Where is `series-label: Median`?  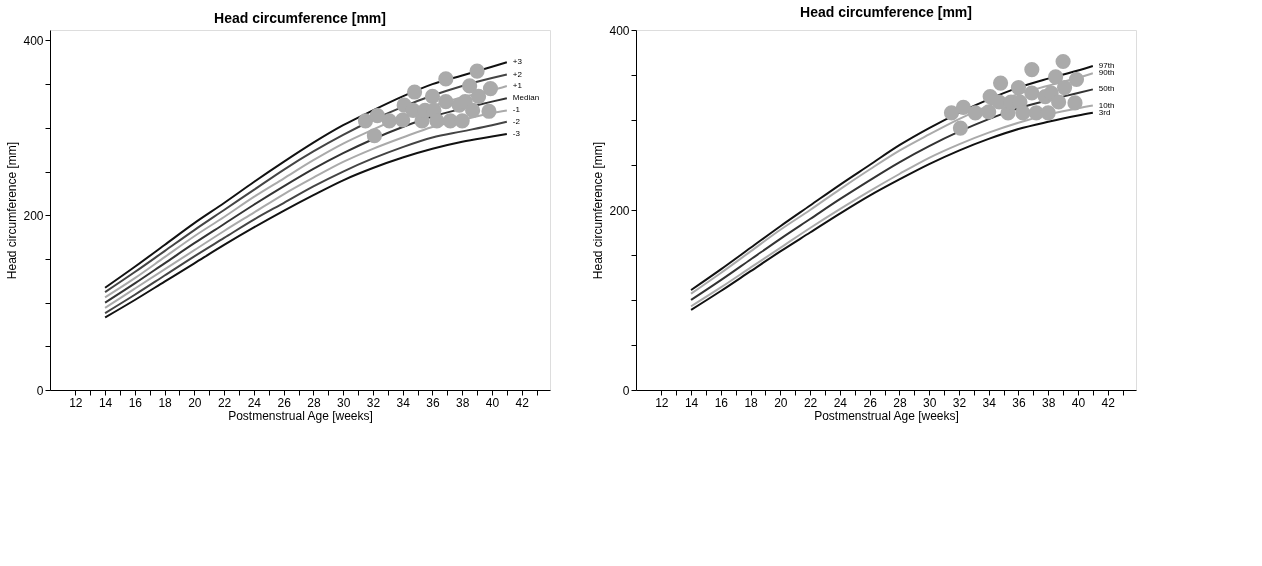
series-label: Median is located at coordinates (526, 98).